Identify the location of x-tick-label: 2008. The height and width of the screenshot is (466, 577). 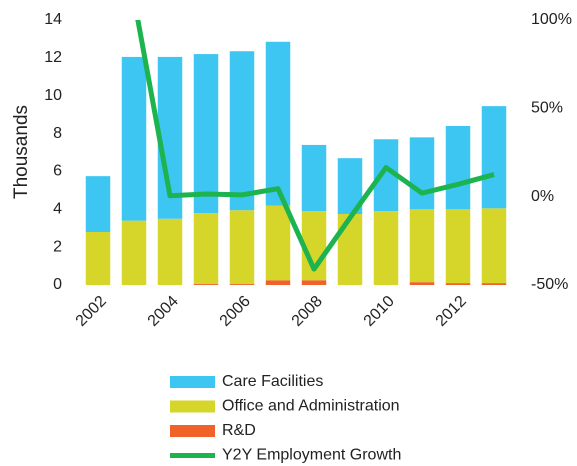
(307, 311).